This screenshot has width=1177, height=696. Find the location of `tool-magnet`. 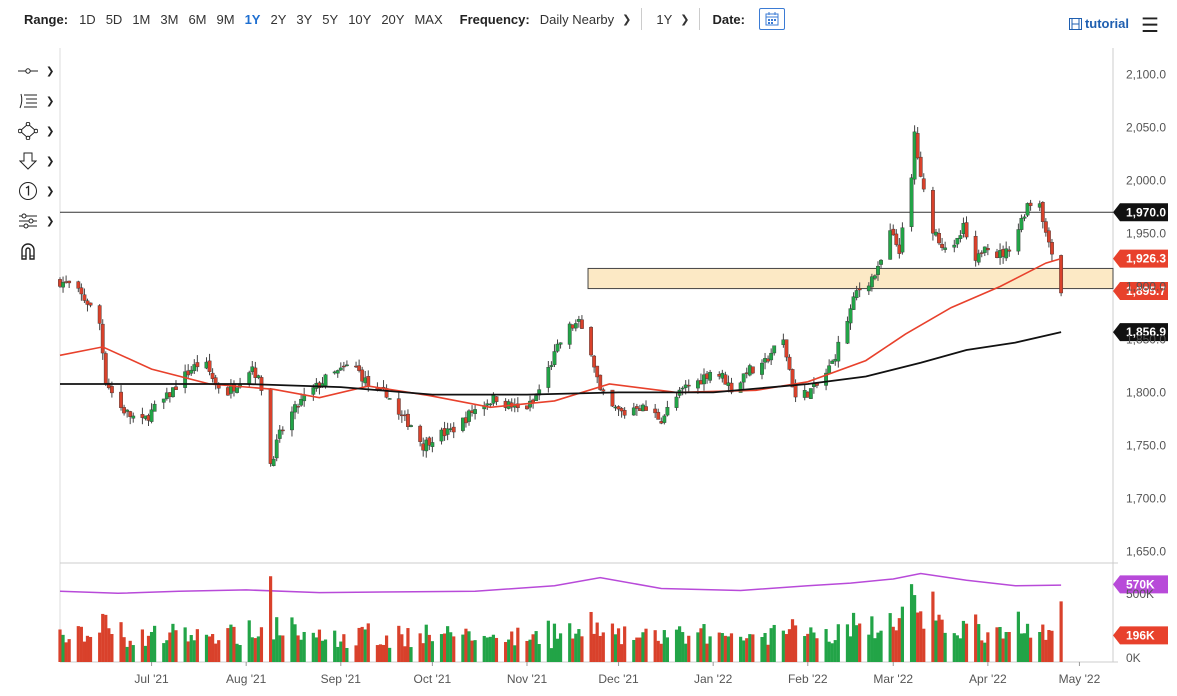

tool-magnet is located at coordinates (36, 251).